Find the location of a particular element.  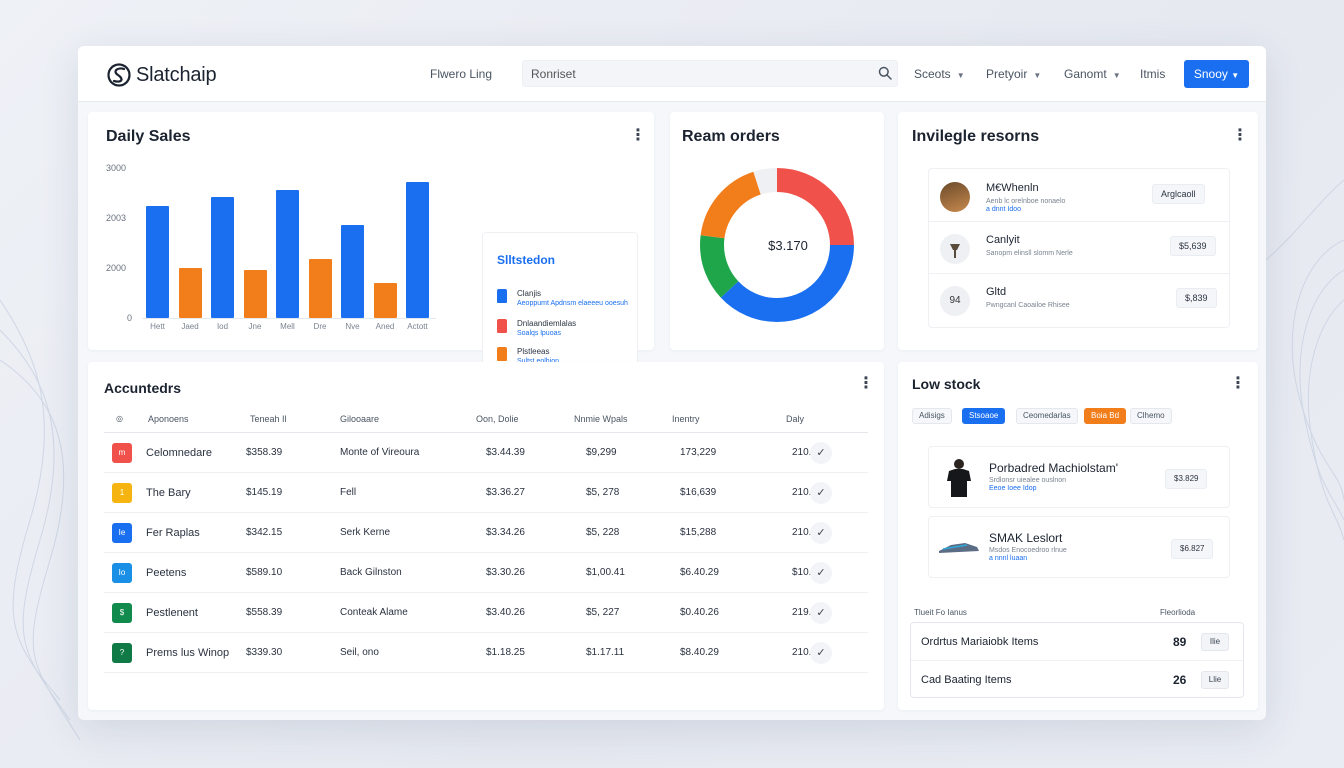

summary-row: Ordrtus Mariaiobk Items 89 Ilie is located at coordinates (1077, 642).